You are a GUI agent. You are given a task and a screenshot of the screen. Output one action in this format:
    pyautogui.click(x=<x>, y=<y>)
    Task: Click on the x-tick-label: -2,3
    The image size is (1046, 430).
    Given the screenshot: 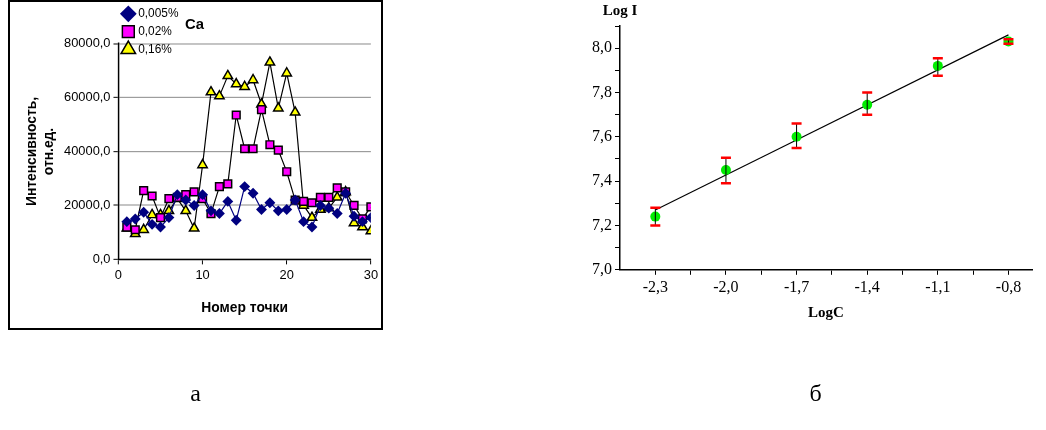 What is the action you would take?
    pyautogui.click(x=655, y=286)
    